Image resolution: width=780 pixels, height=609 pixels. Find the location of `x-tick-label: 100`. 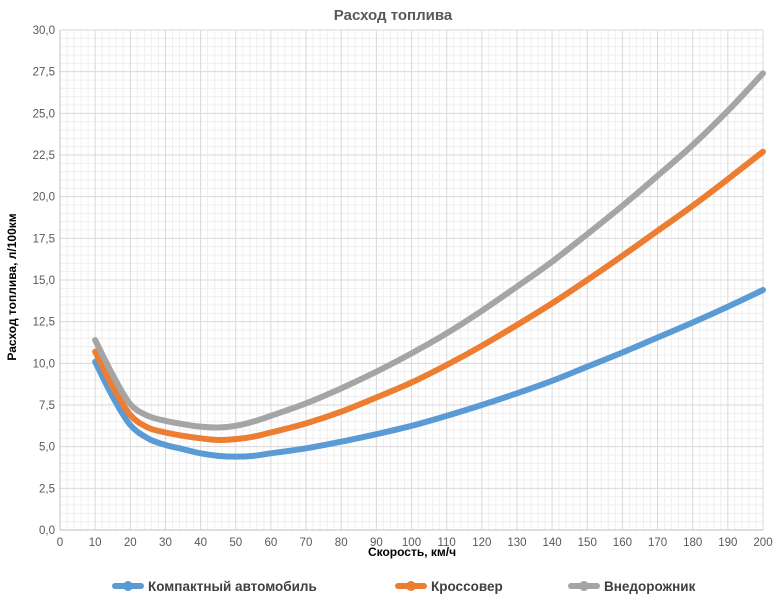

x-tick-label: 100 is located at coordinates (411, 543).